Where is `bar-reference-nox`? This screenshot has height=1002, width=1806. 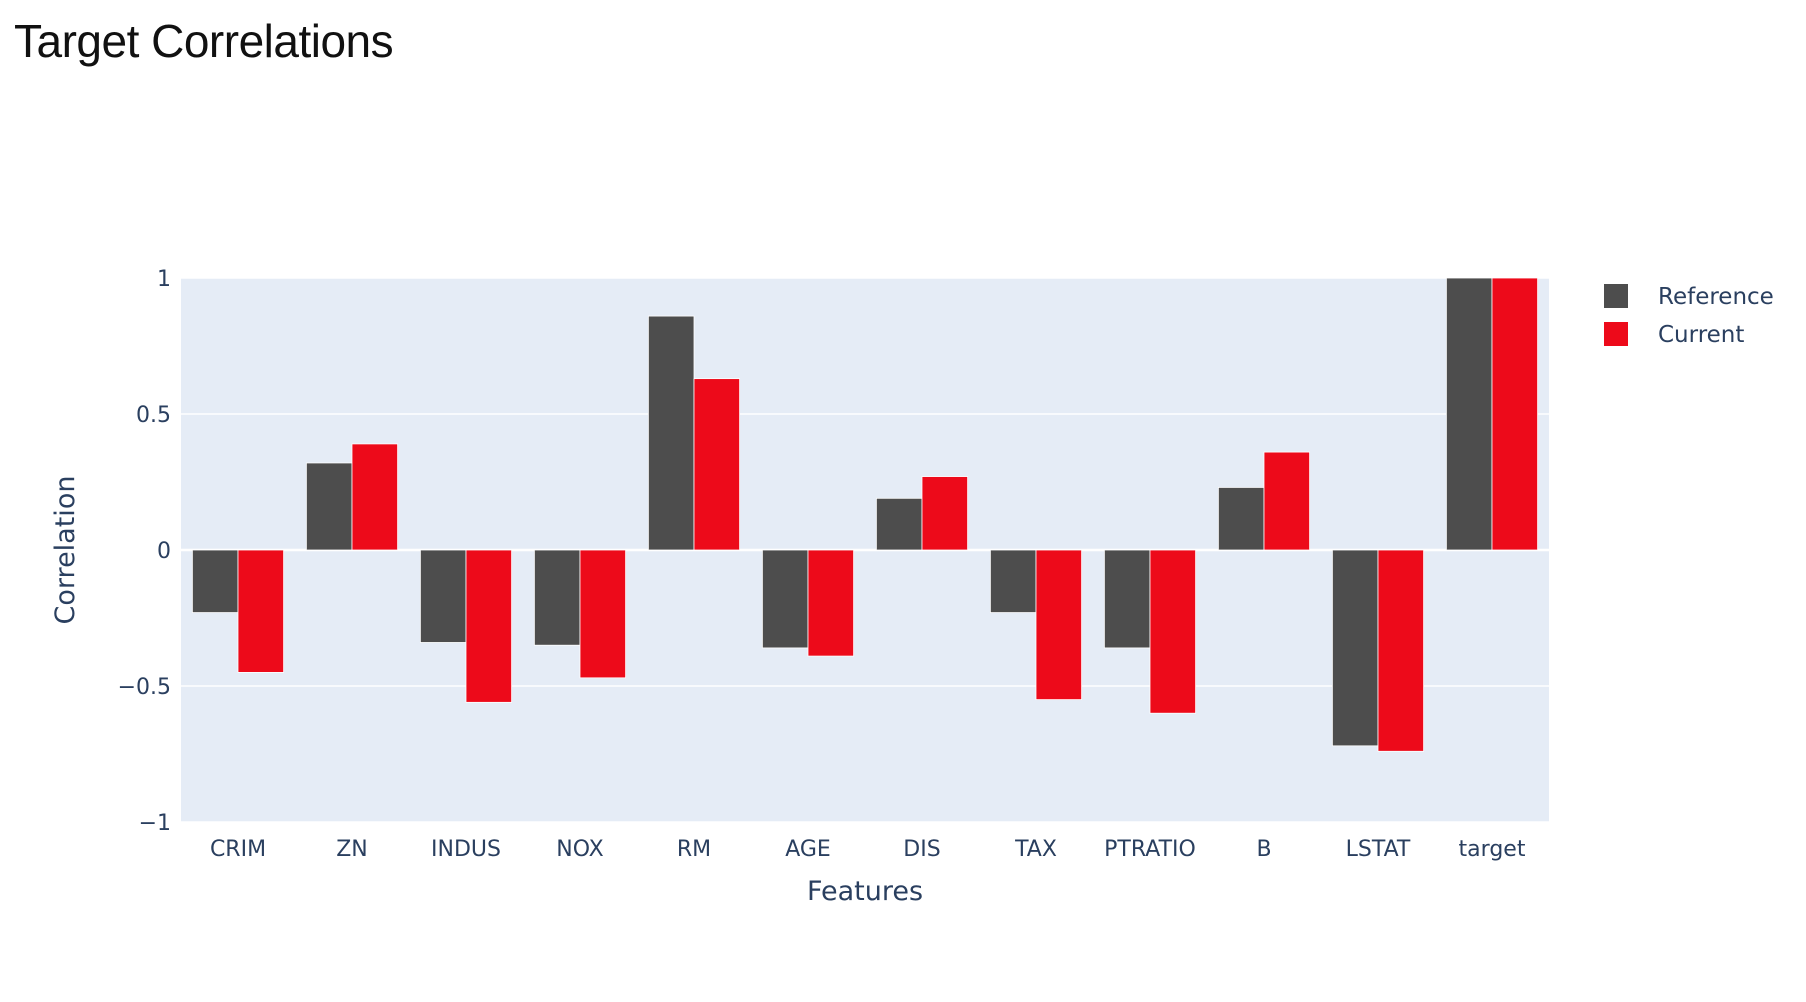 bar-reference-nox is located at coordinates (557, 597).